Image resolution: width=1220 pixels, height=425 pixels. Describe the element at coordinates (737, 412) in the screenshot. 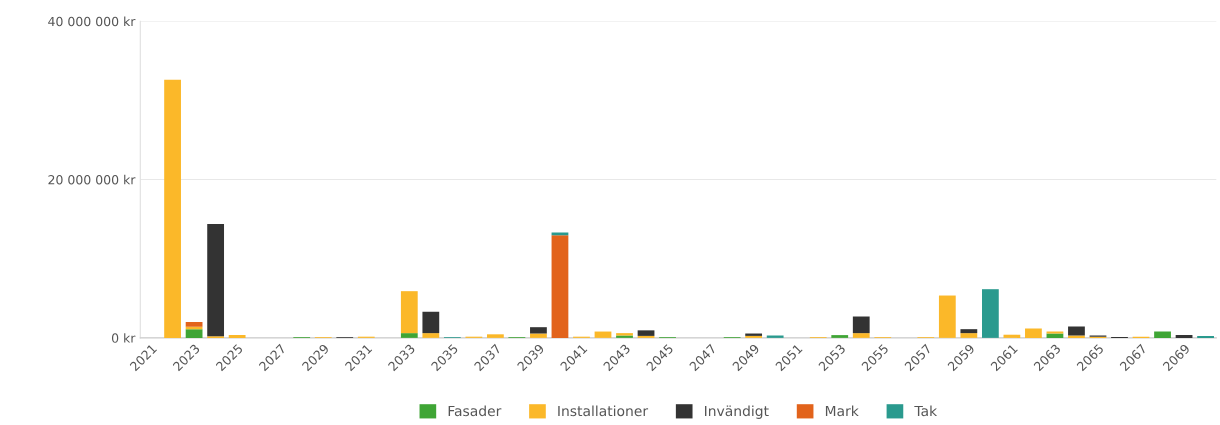

I see `legend-label: Invändigt` at that location.